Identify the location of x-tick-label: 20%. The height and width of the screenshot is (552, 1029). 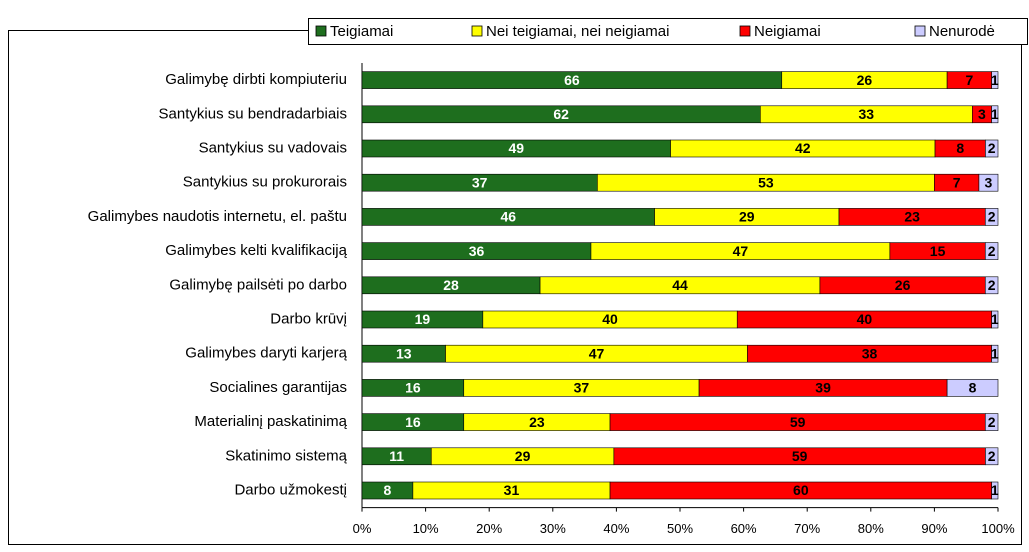
(489, 528).